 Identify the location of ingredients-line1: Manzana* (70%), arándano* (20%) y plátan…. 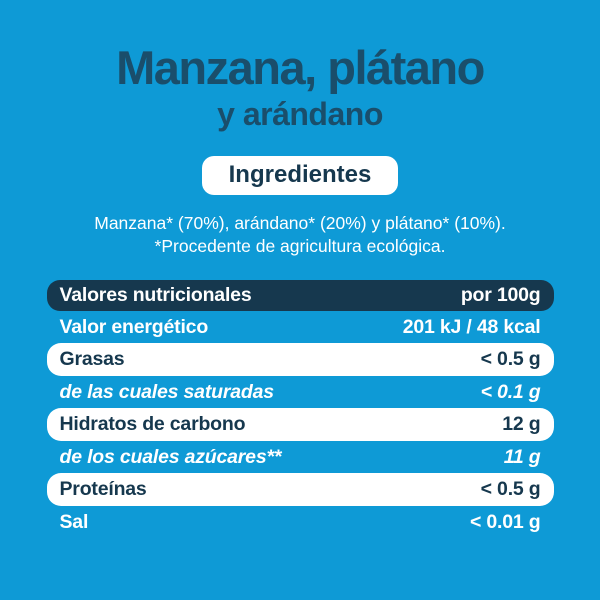
(300, 222).